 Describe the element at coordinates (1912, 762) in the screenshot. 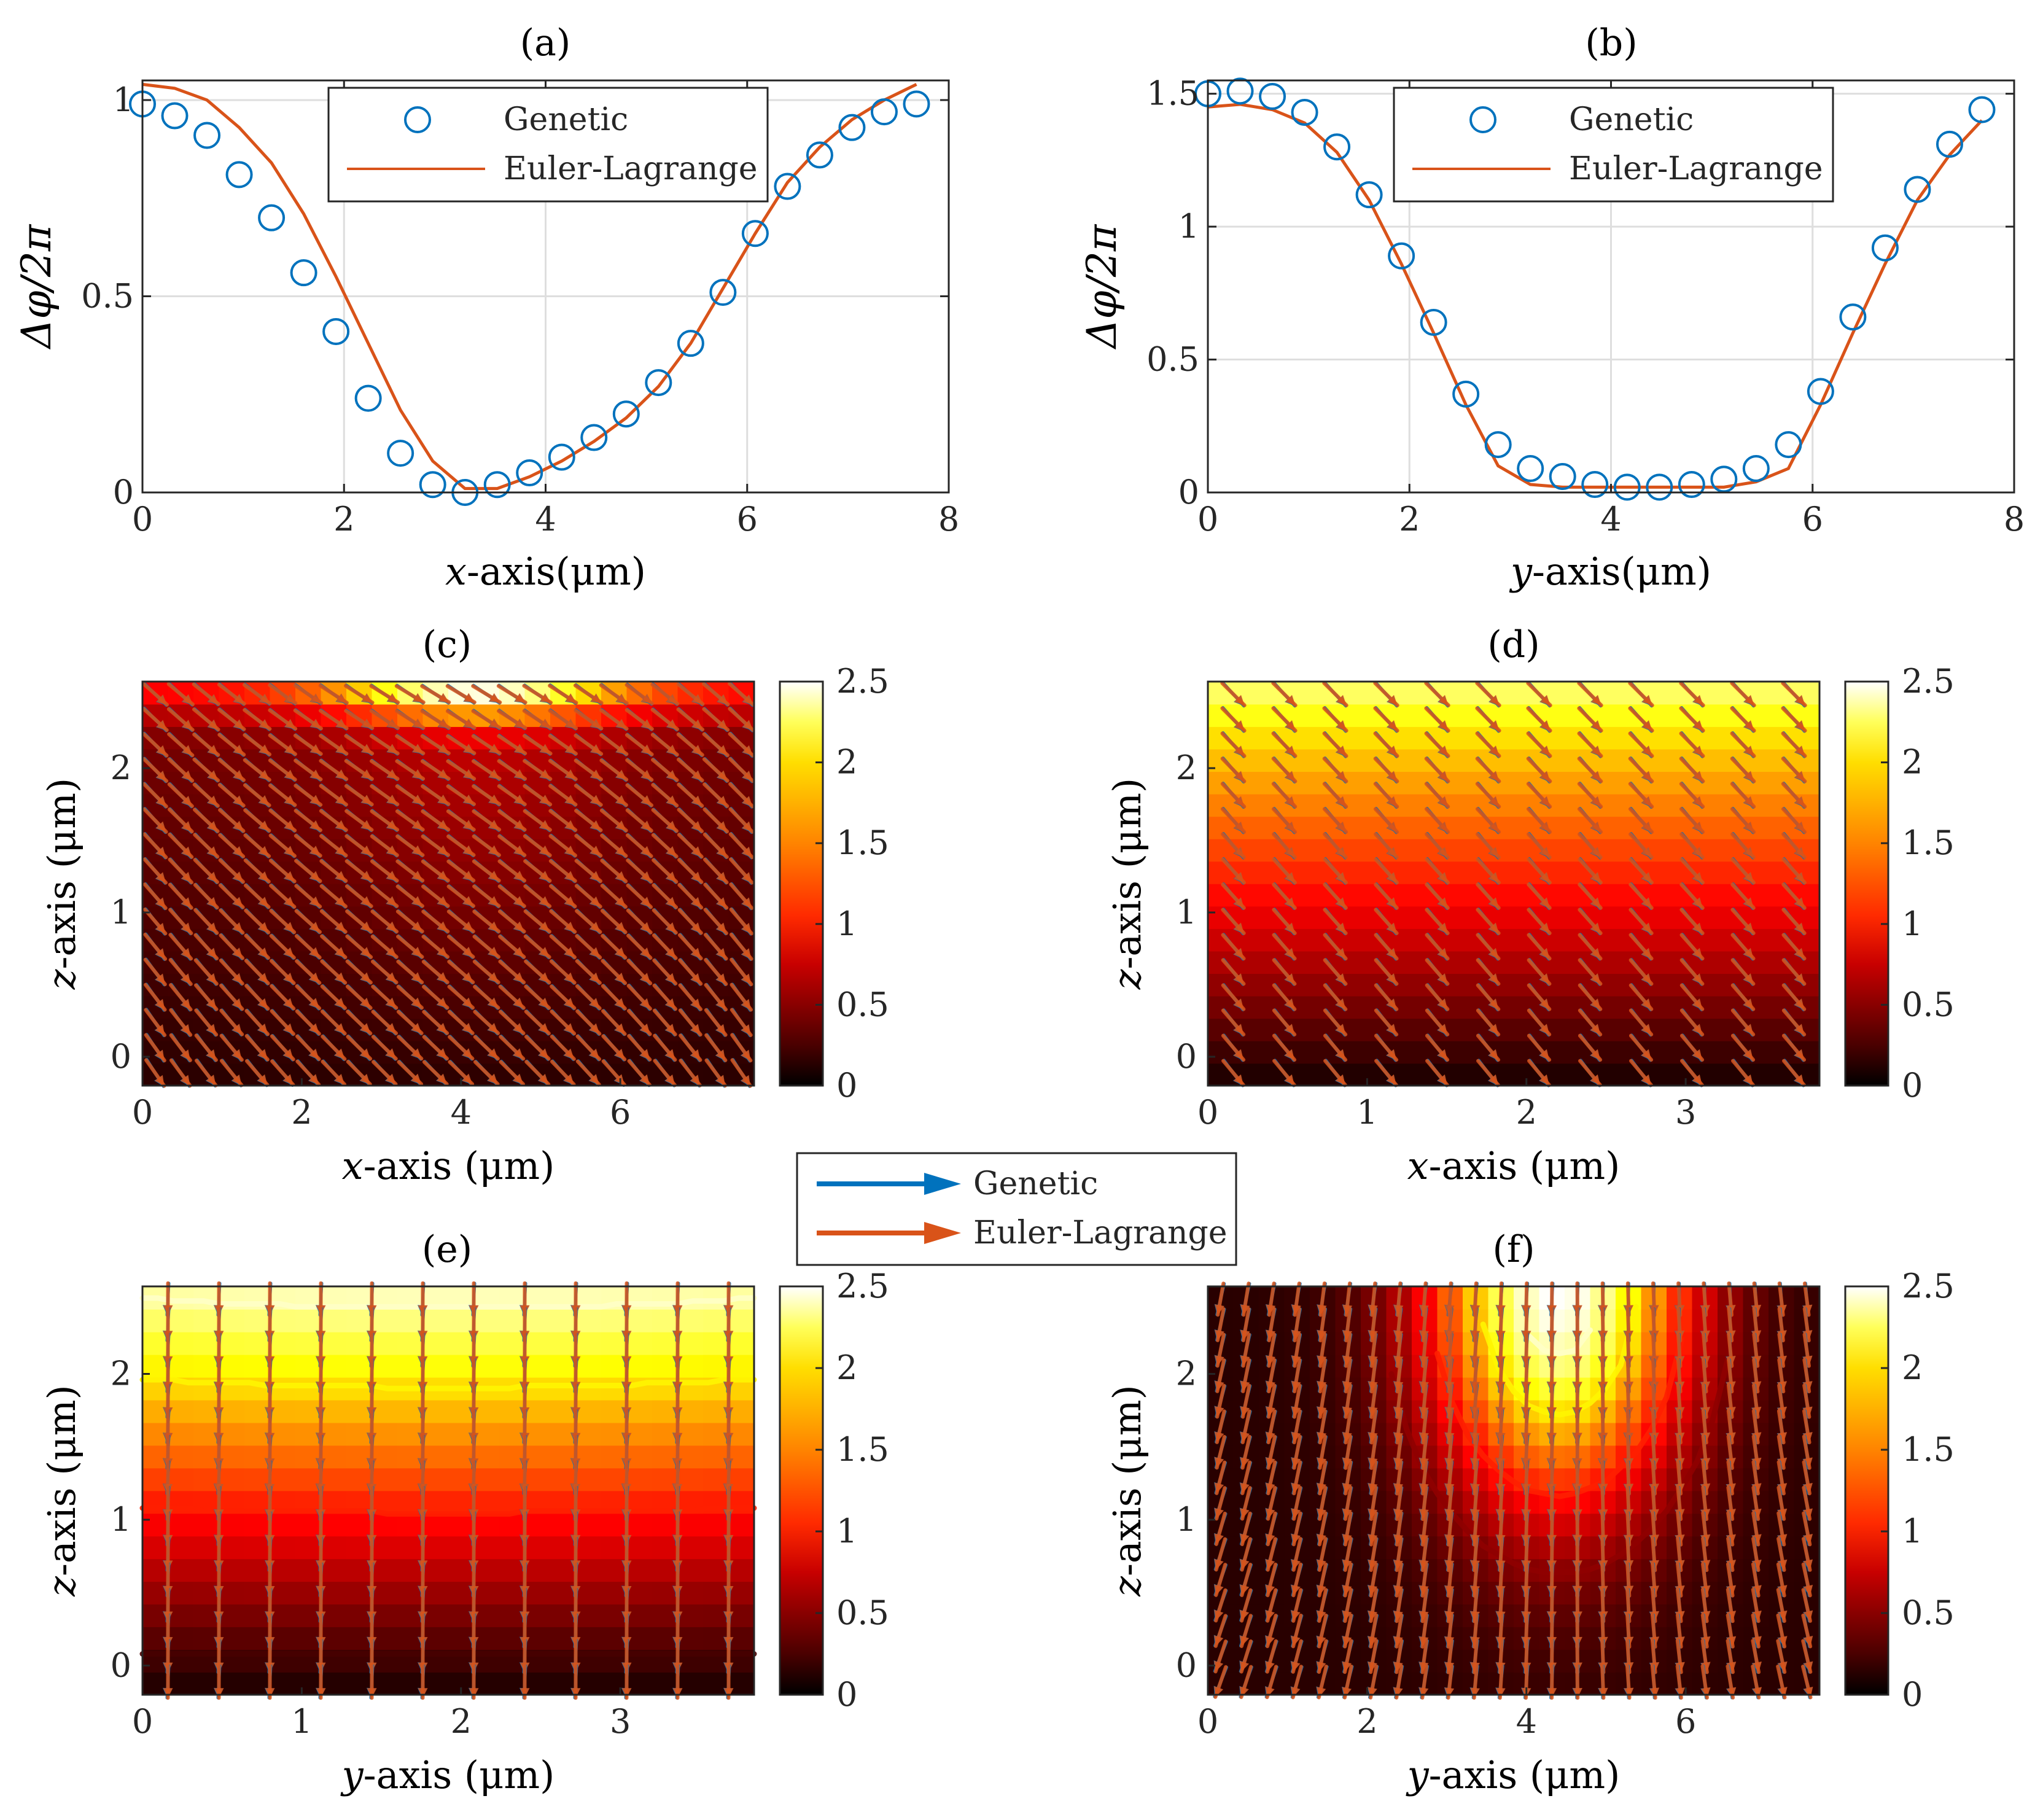

I see `colorbar-label: 2` at that location.